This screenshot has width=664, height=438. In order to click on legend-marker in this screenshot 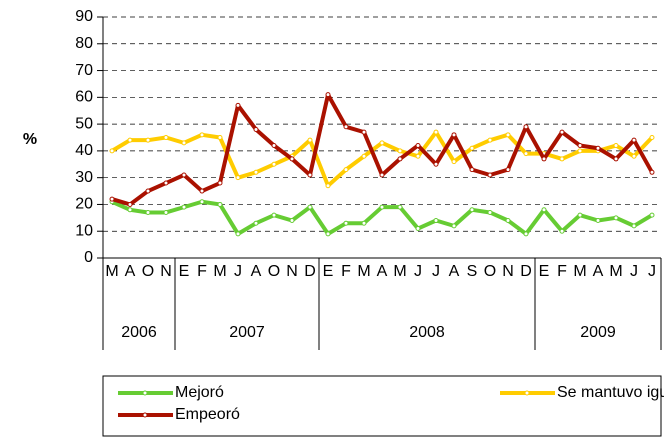, I will do `click(145, 393)`.